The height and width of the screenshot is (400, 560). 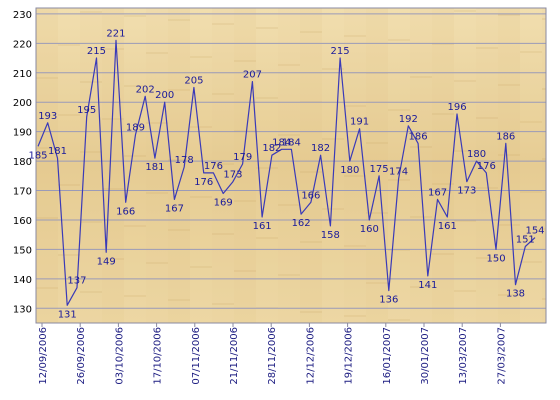 I want to click on x-tick-label: 13/03/2007, so click(x=463, y=356).